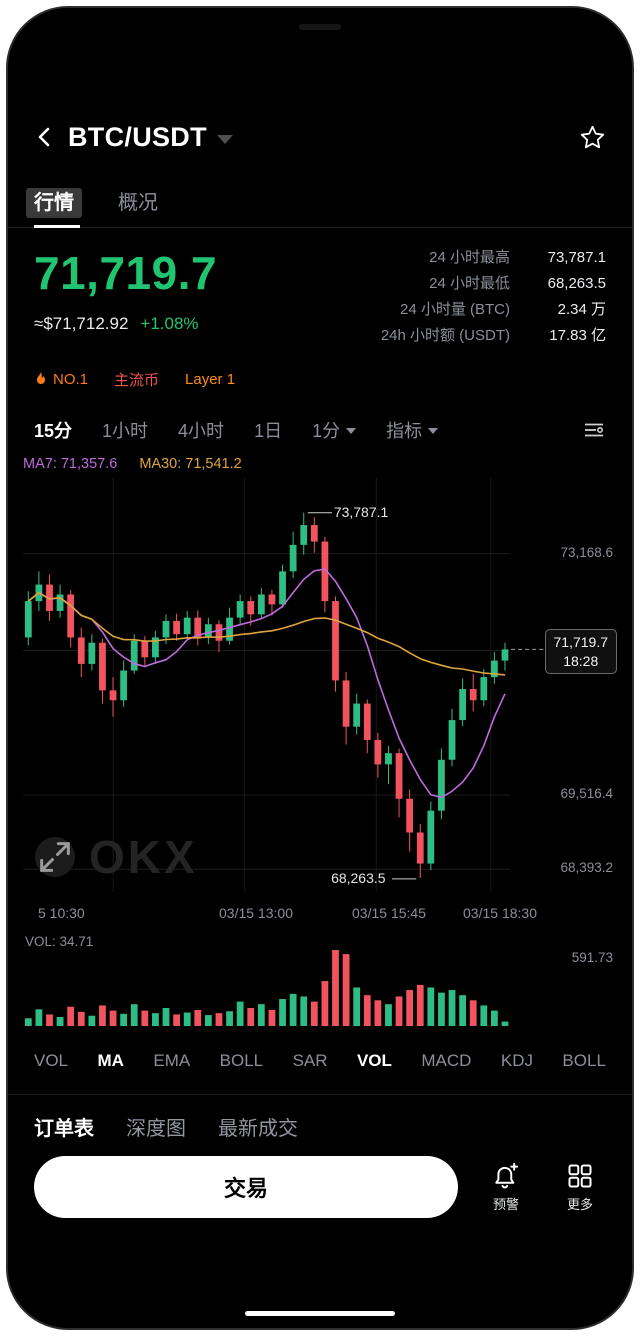  Describe the element at coordinates (577, 335) in the screenshot. I see `stat-value: 17.83 亿` at that location.